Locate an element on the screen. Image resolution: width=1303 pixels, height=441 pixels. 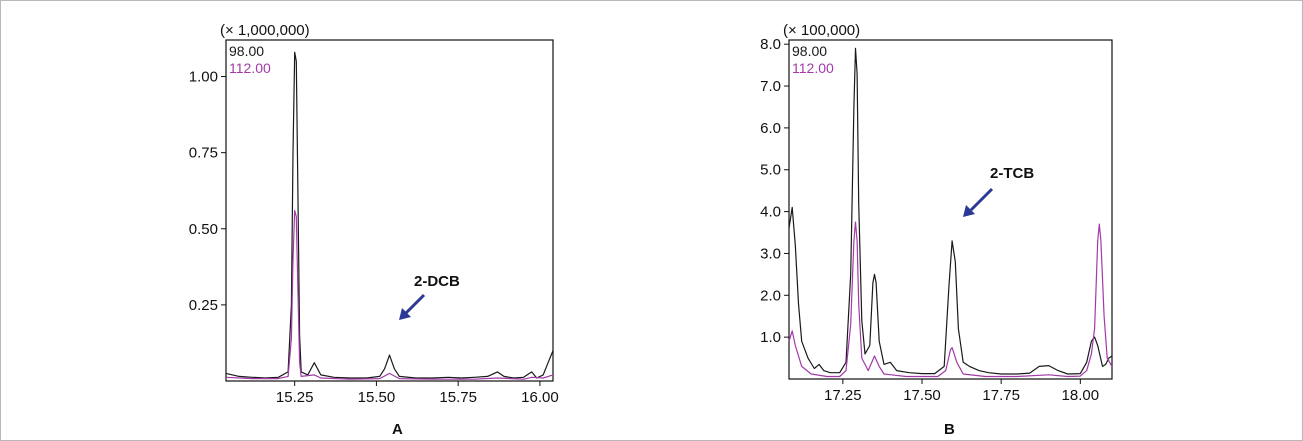
x-tick-label-a-0: 15.25 is located at coordinates (295, 397).